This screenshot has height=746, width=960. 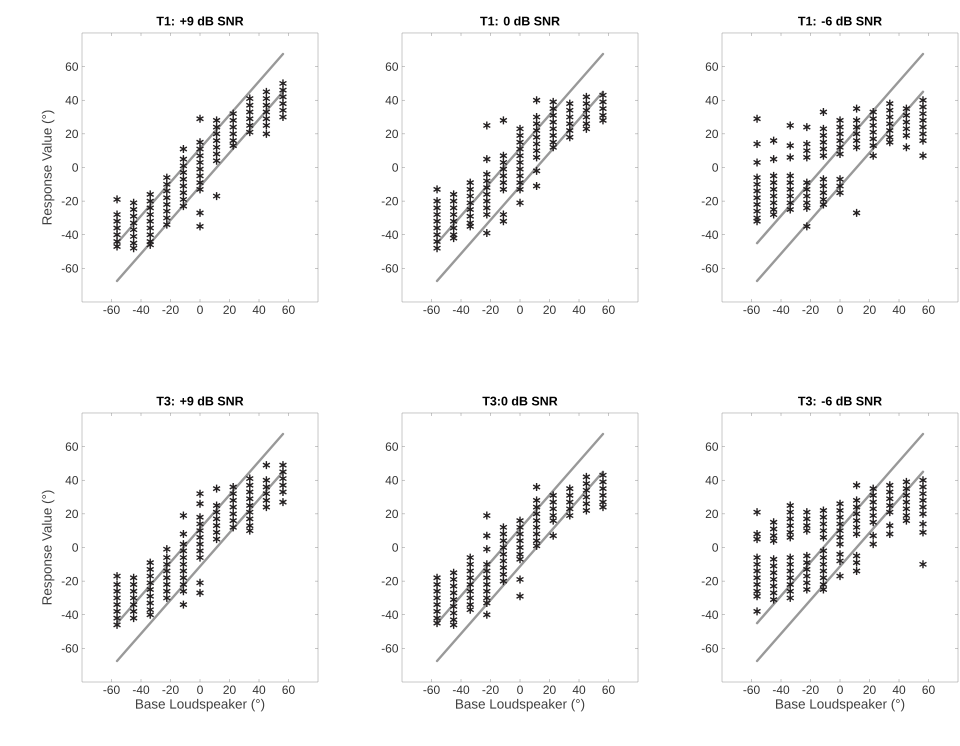 What do you see at coordinates (395, 547) in the screenshot?
I see `y-tick-label: 0` at bounding box center [395, 547].